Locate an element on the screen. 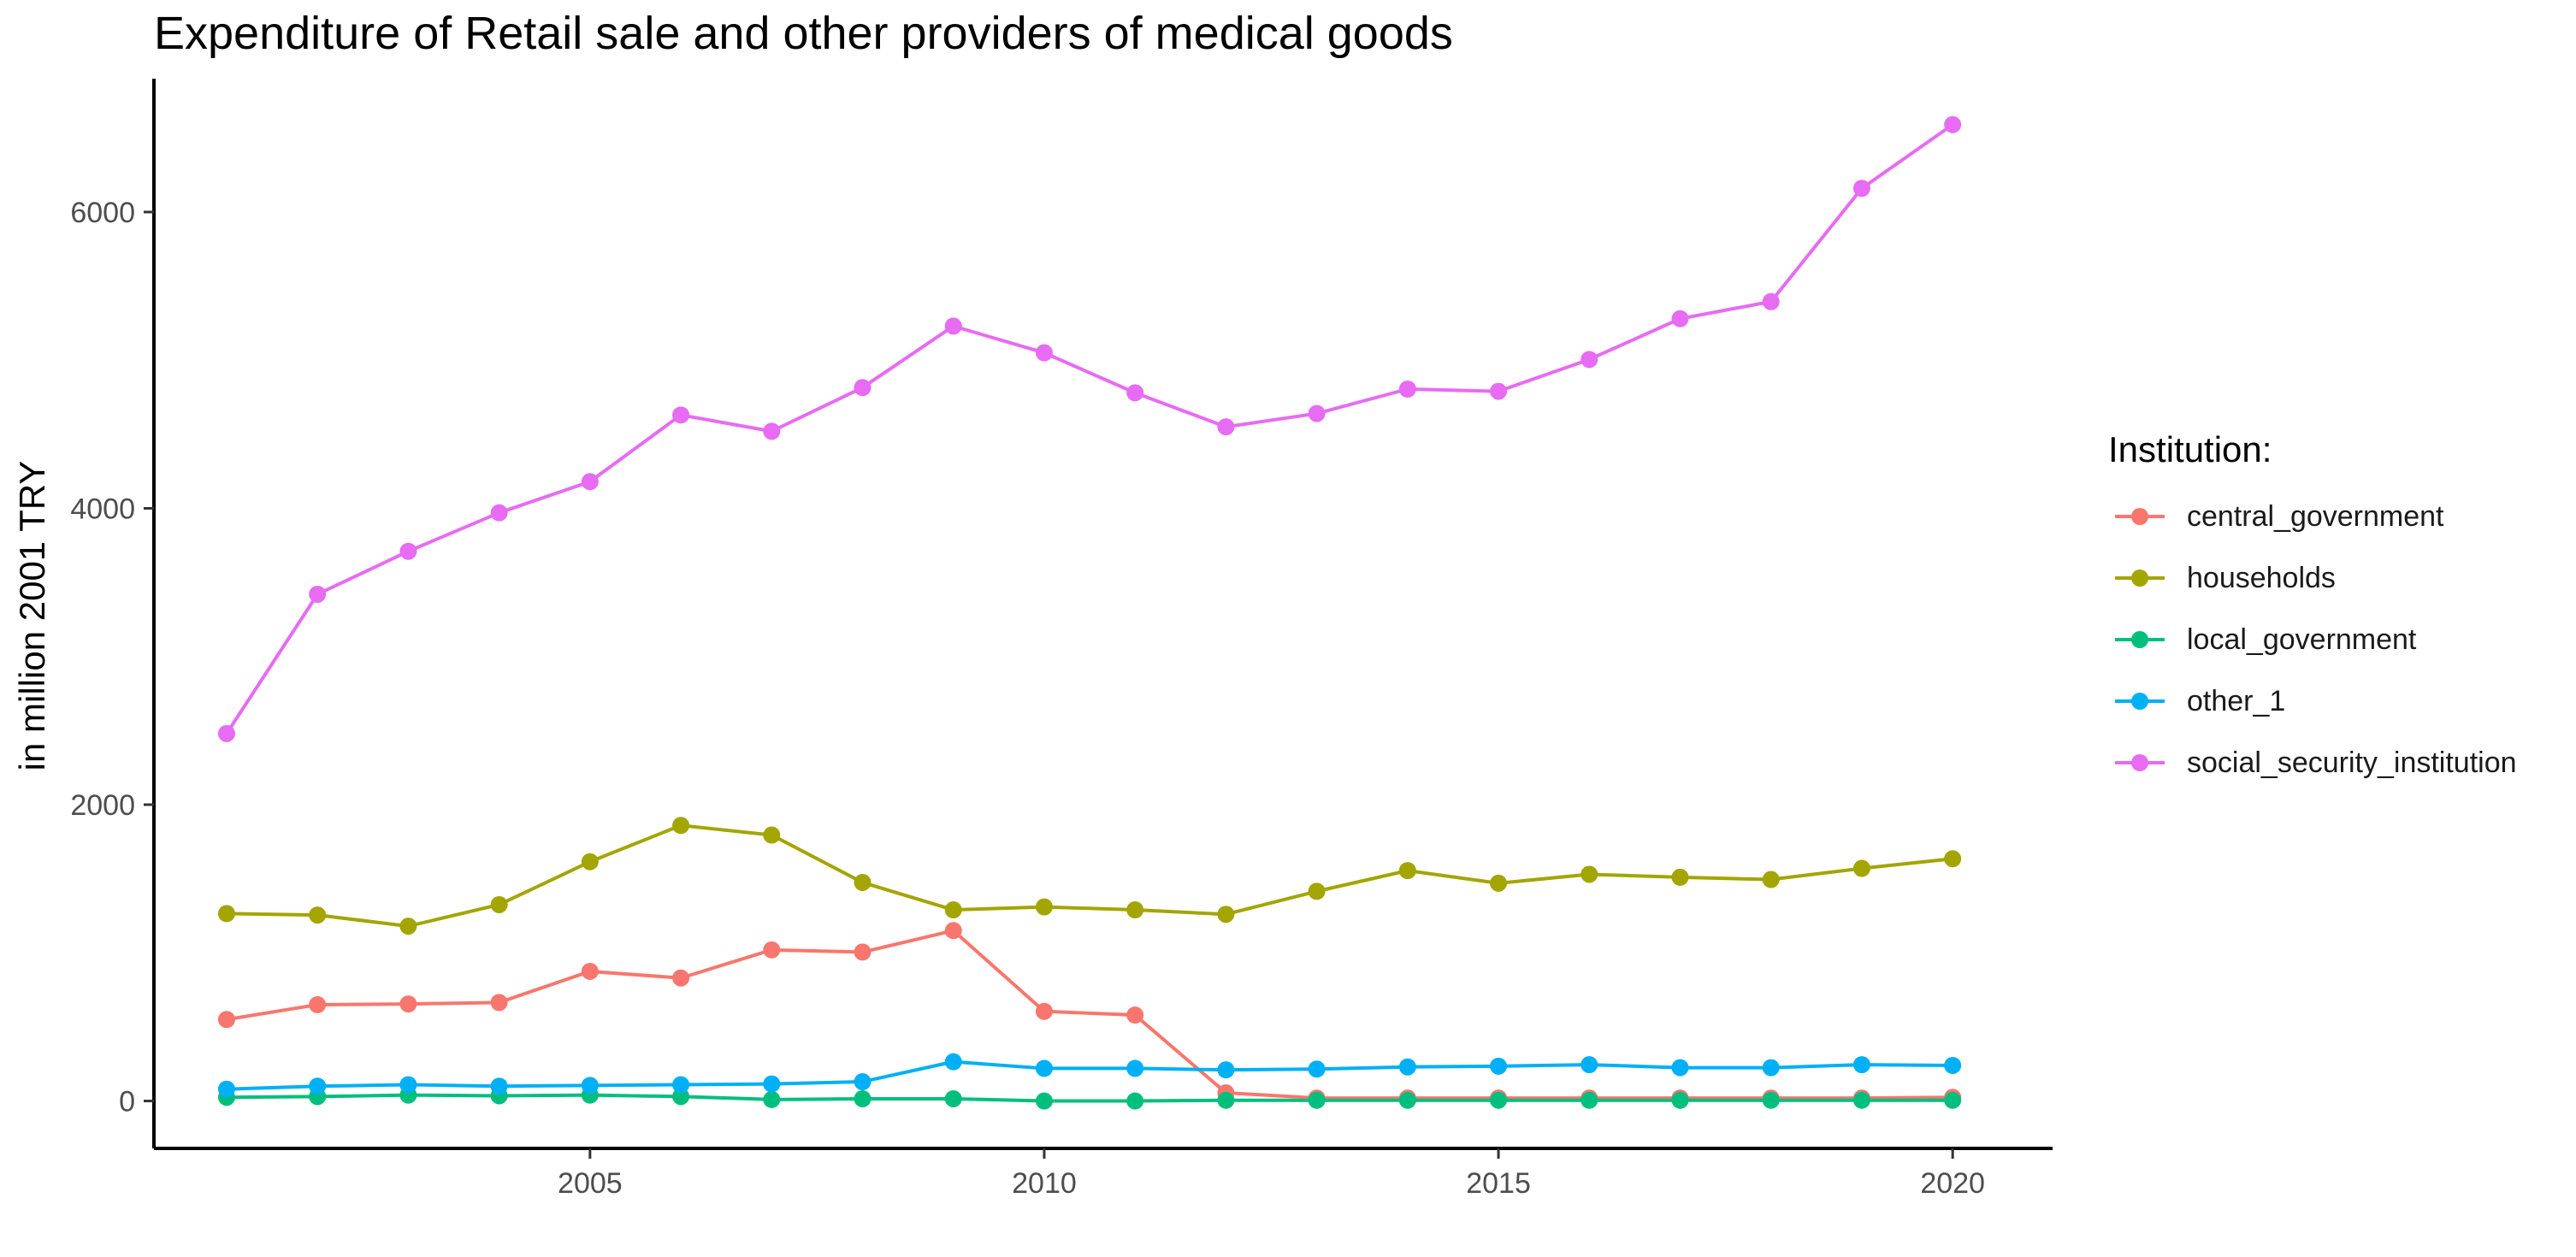 The height and width of the screenshot is (1257, 2576). legend-label: other_1 is located at coordinates (2236, 701).